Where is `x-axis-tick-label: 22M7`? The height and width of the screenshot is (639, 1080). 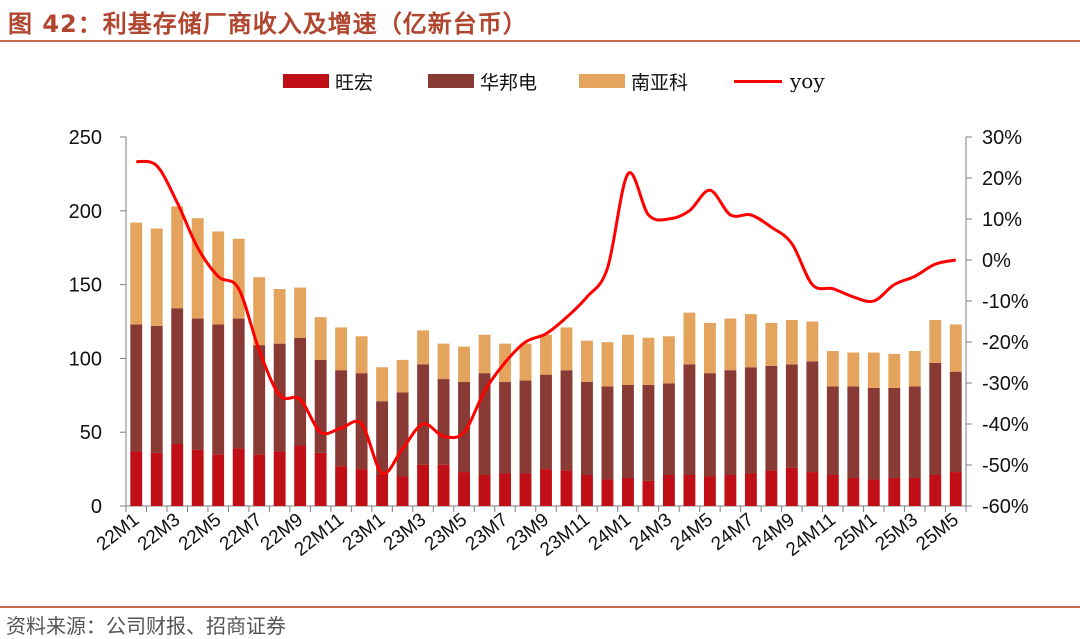 x-axis-tick-label: 22M7 is located at coordinates (241, 532).